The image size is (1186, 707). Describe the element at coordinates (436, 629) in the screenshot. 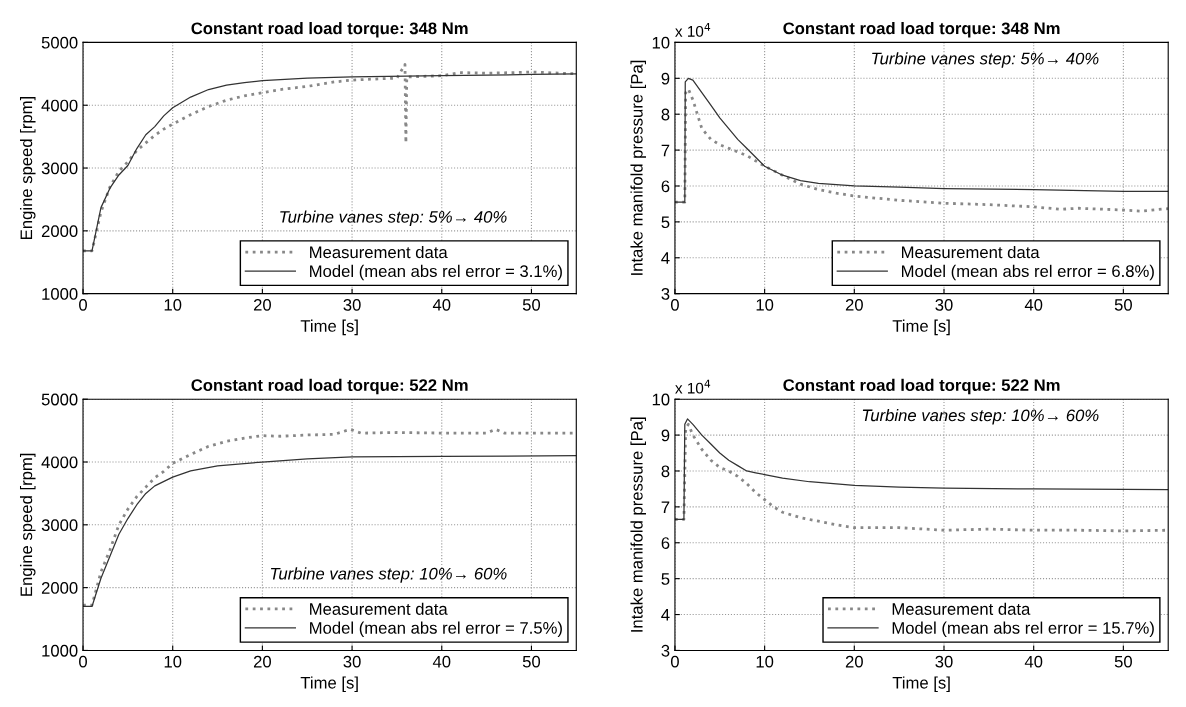

I see `legend-label: Model (mean abs rel error = 7.5%)` at that location.